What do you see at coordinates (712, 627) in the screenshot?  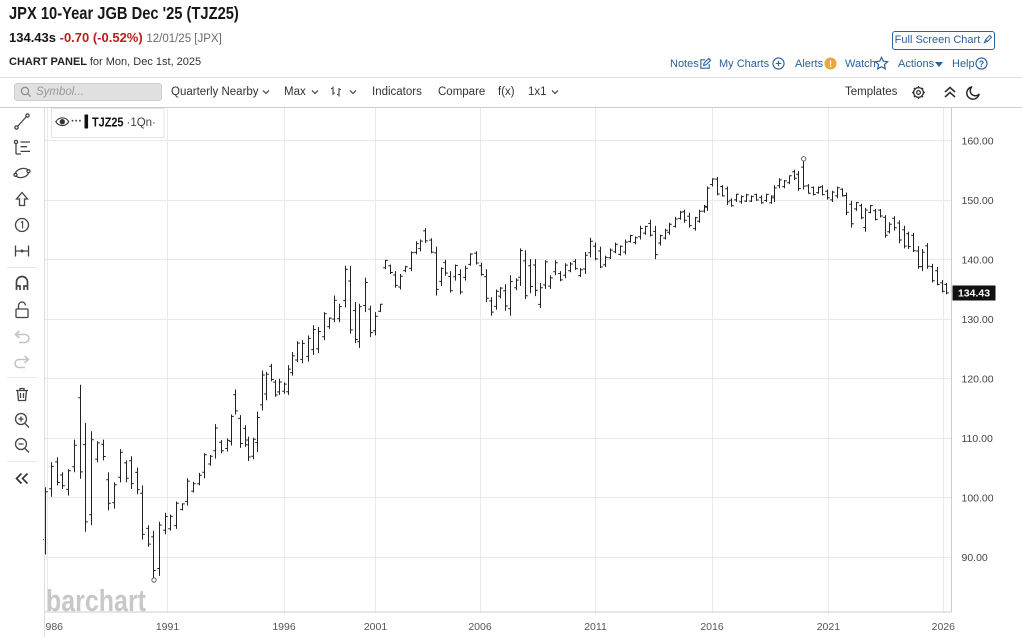 I see `svg-text: 2016` at bounding box center [712, 627].